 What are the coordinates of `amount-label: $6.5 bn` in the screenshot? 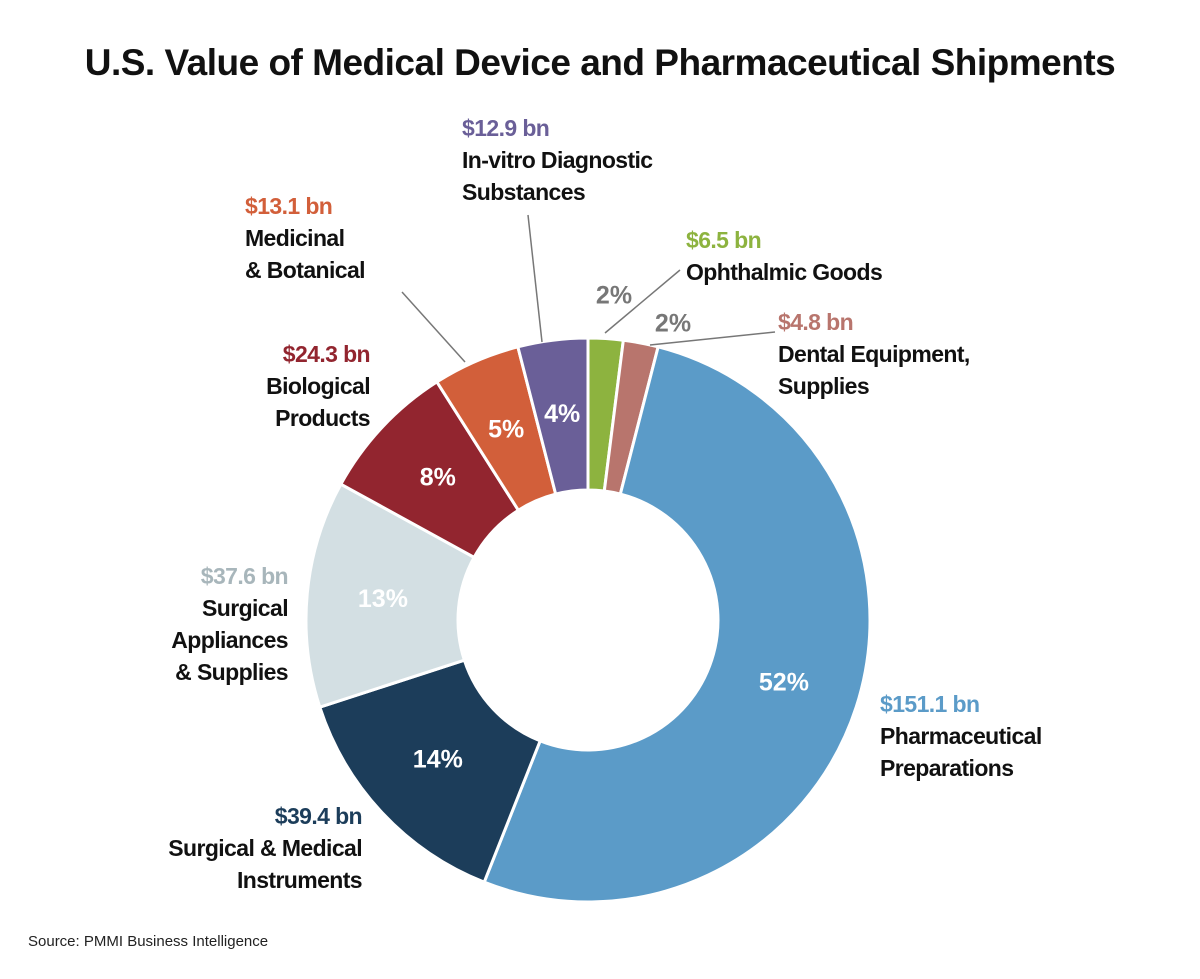 It's located at (724, 240).